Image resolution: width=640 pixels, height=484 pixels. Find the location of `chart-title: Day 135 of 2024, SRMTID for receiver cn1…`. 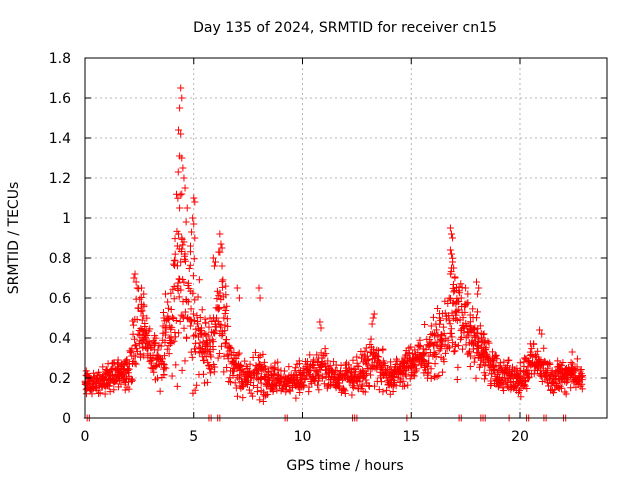

chart-title: Day 135 of 2024, SRMTID for receiver cn1… is located at coordinates (345, 28).